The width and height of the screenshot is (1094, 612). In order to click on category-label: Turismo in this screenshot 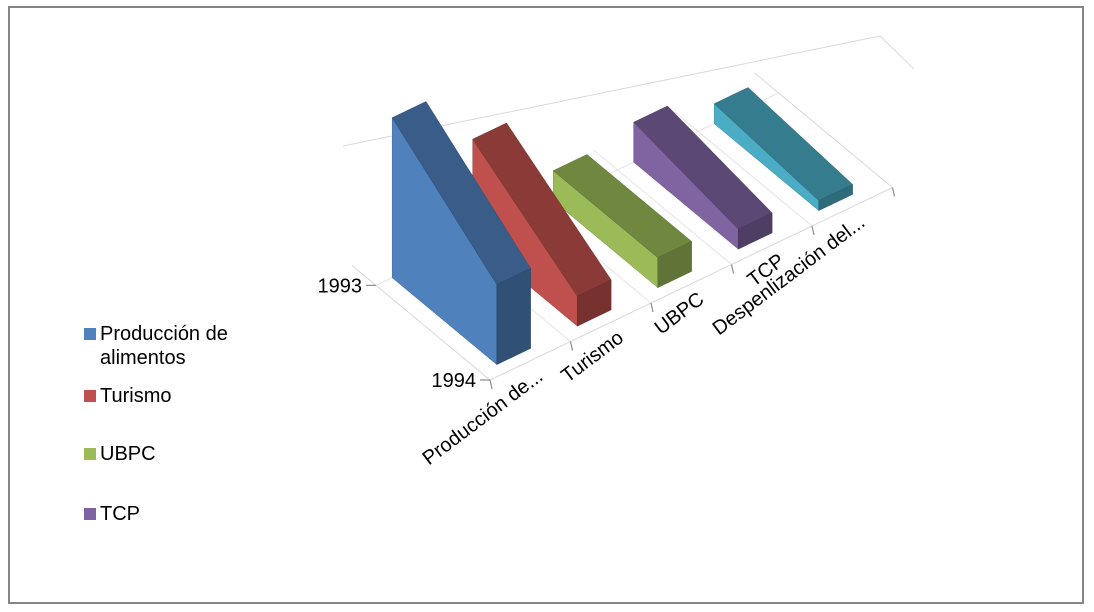, I will do `click(592, 357)`.